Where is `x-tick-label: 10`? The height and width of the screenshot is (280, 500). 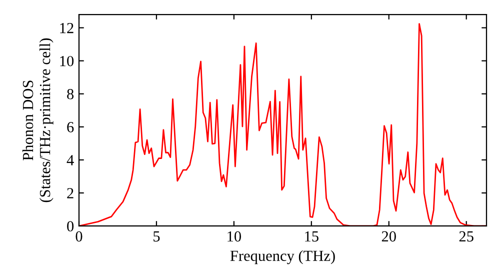
x-tick-label: 10 is located at coordinates (234, 236).